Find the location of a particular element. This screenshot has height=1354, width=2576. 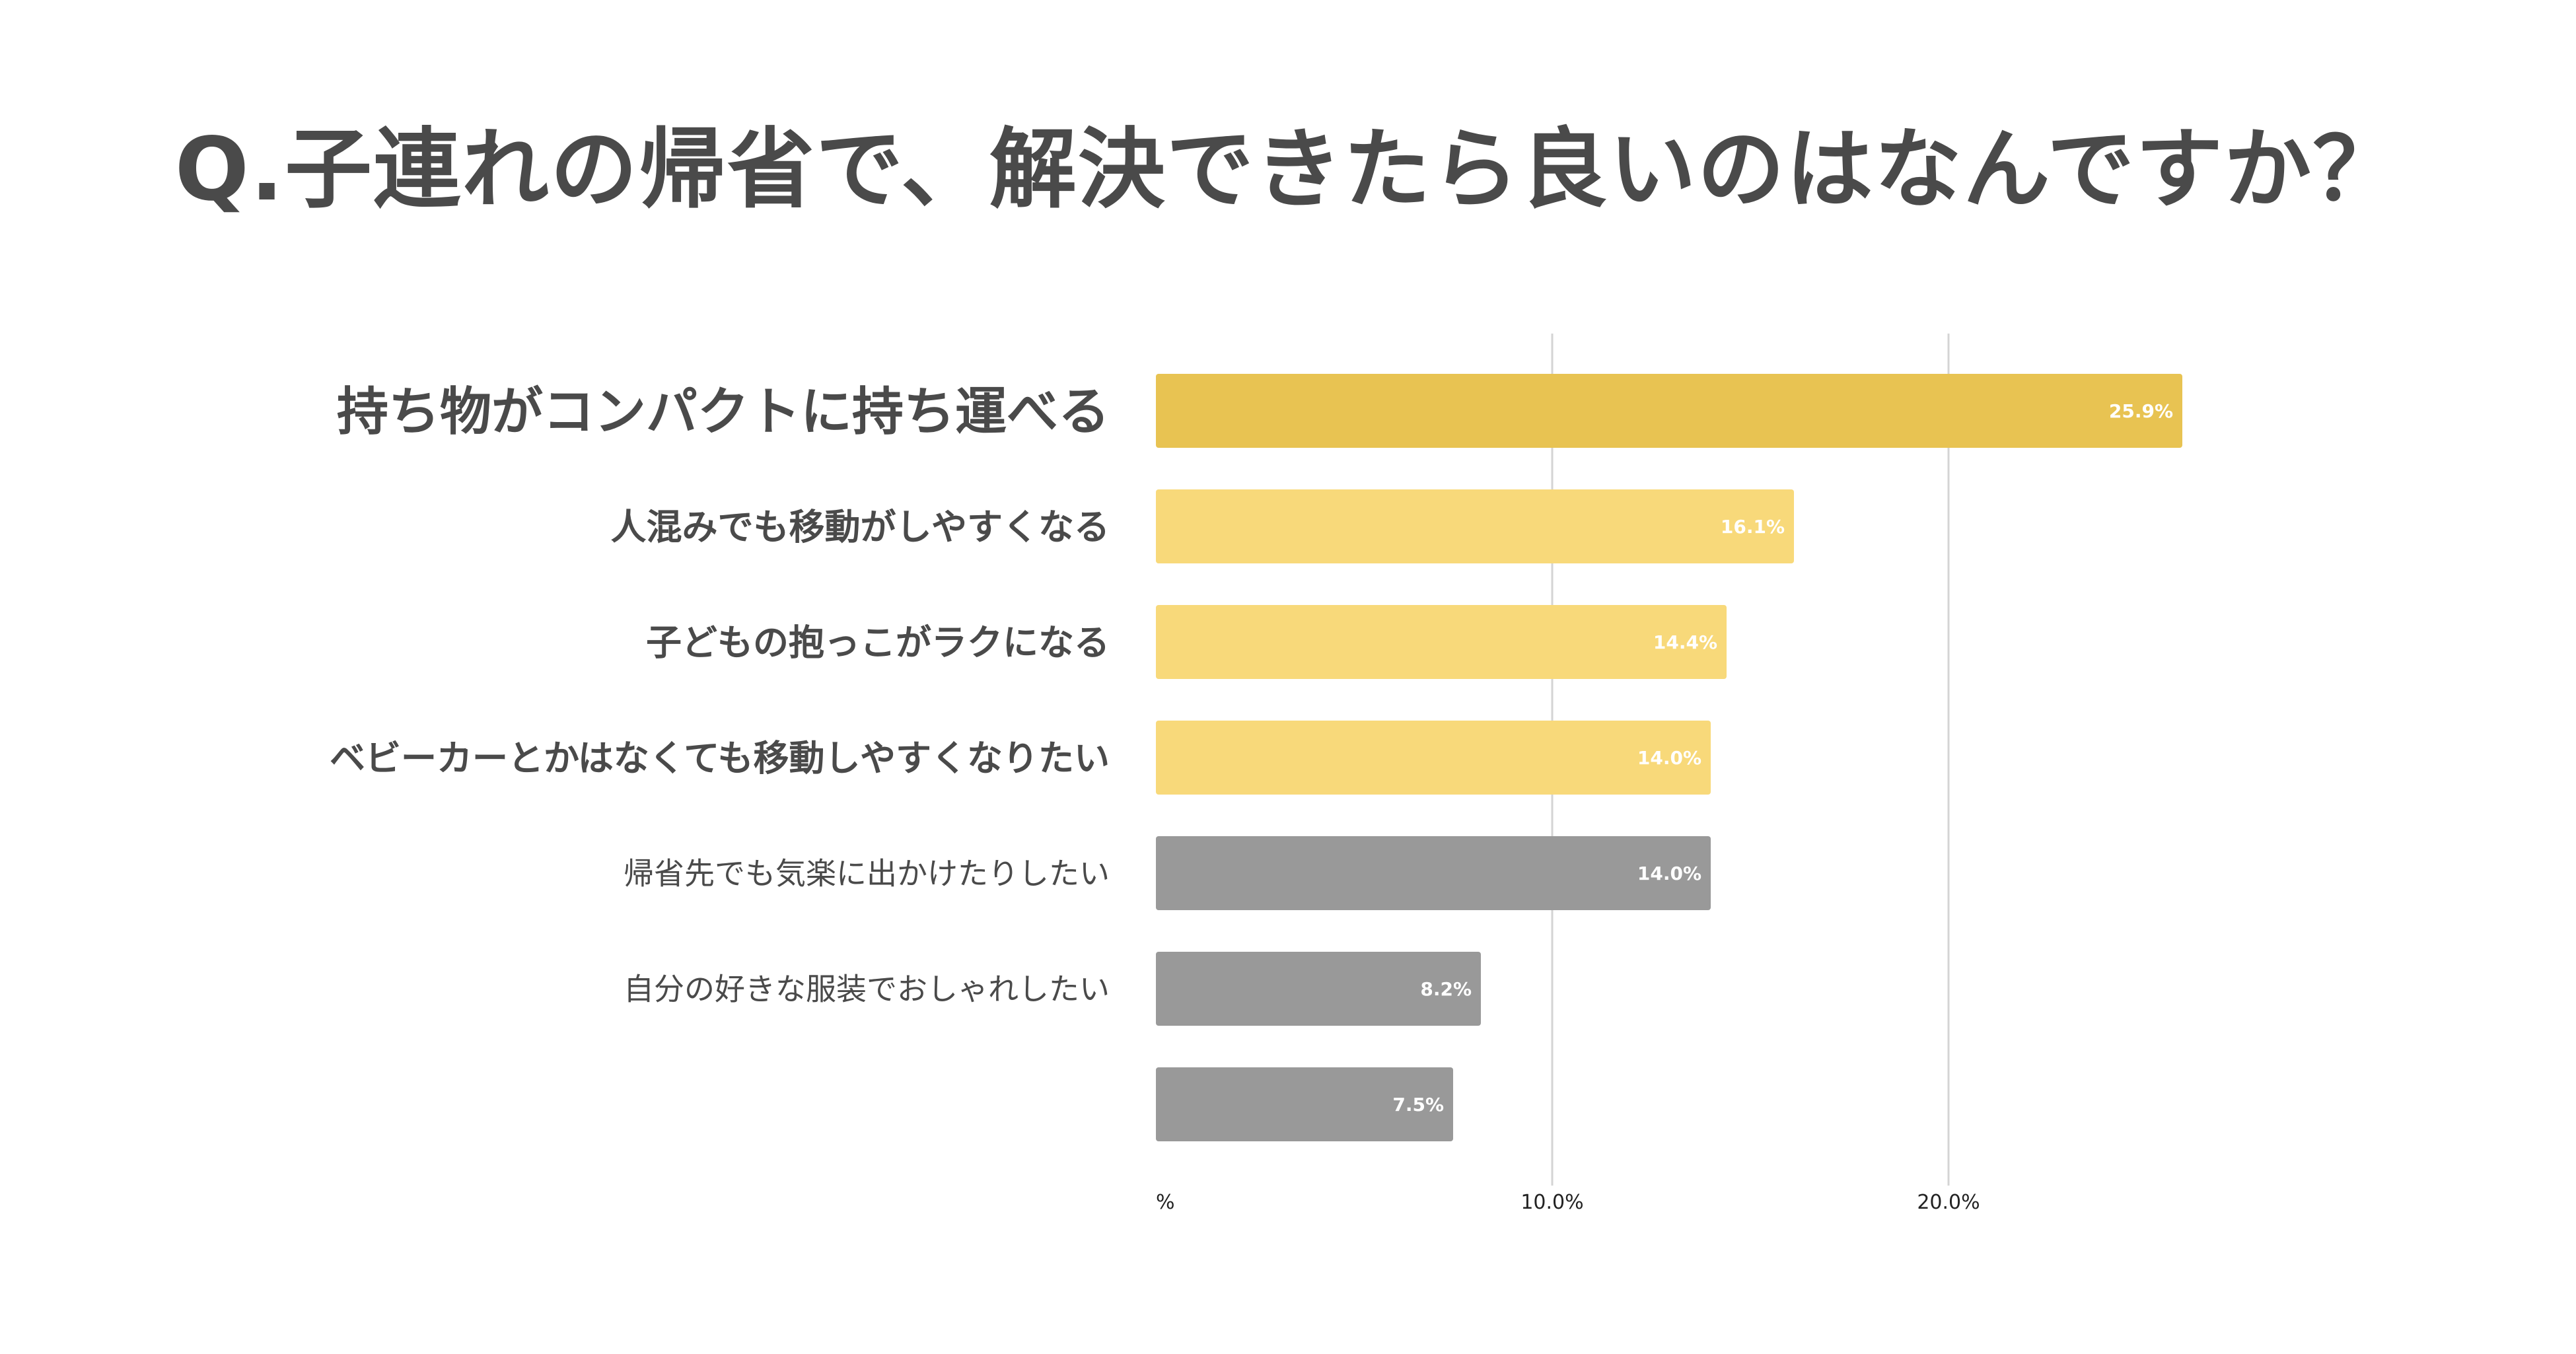

chart-title: Q.子連れの帰省で、解決できたら良いのはなんですか？ is located at coordinates (1288, 170).